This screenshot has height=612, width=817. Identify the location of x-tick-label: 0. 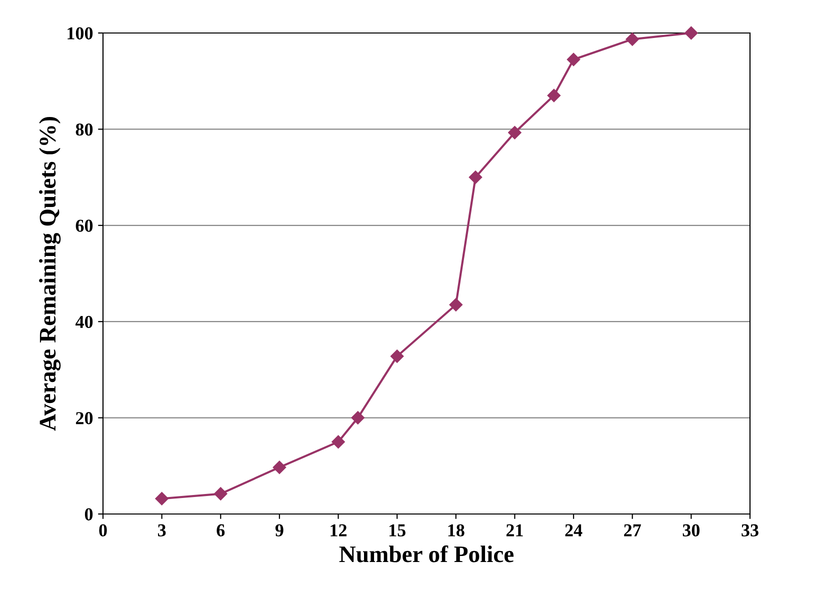
(103, 530).